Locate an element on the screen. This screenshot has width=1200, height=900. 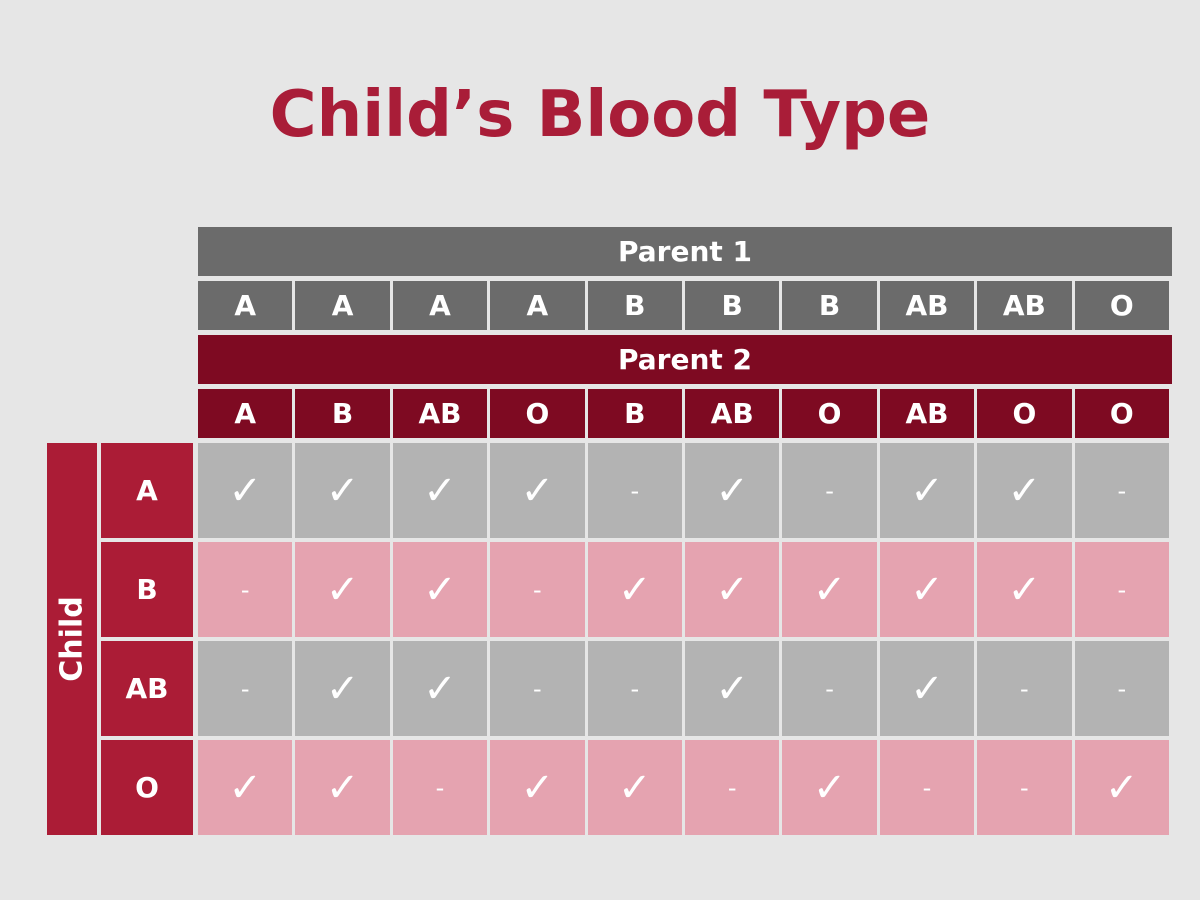
child-header-box: Child is located at coordinates (72, 639).